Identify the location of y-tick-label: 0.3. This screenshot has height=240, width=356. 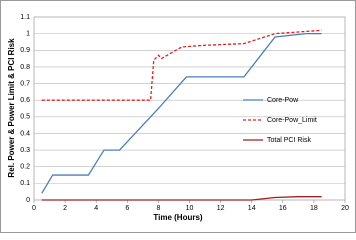
(25, 150).